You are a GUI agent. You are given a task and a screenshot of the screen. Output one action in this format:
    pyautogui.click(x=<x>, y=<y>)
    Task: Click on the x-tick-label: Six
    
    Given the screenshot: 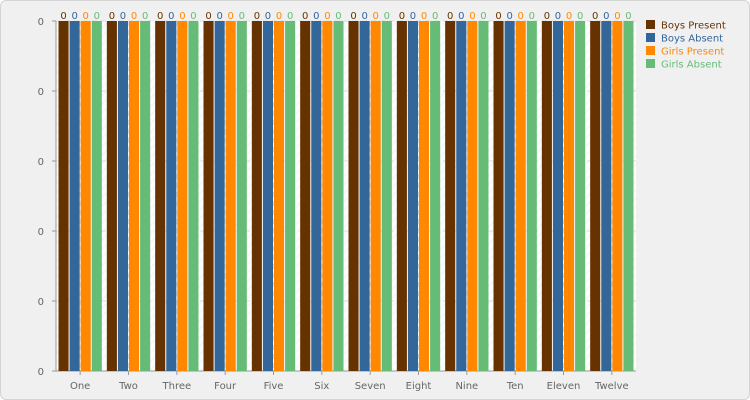 What is the action you would take?
    pyautogui.click(x=321, y=386)
    